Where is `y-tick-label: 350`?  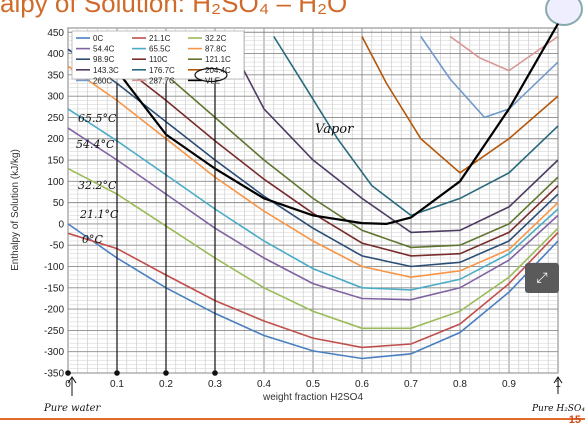 y-tick-label: 350 is located at coordinates (55, 75).